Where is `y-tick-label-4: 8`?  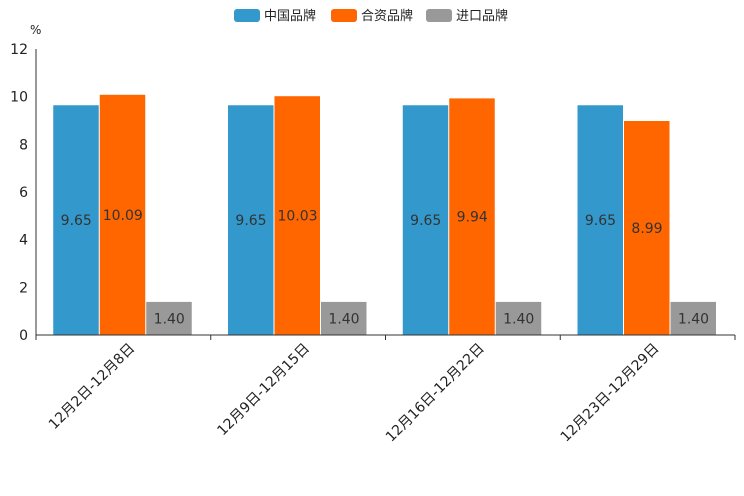 y-tick-label-4: 8 is located at coordinates (23, 145).